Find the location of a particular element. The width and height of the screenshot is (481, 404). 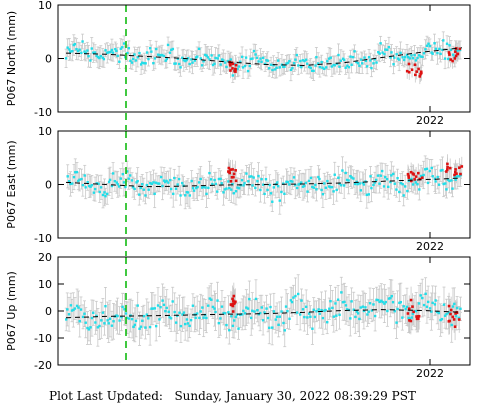

x-tick-label: 2022 is located at coordinates (430, 373).